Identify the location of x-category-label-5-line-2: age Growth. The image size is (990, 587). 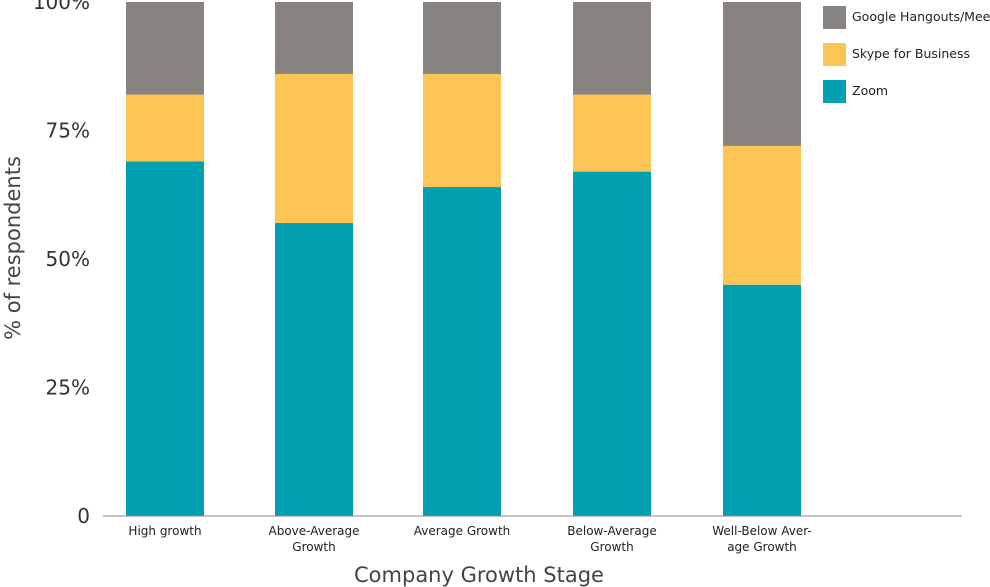
(762, 547).